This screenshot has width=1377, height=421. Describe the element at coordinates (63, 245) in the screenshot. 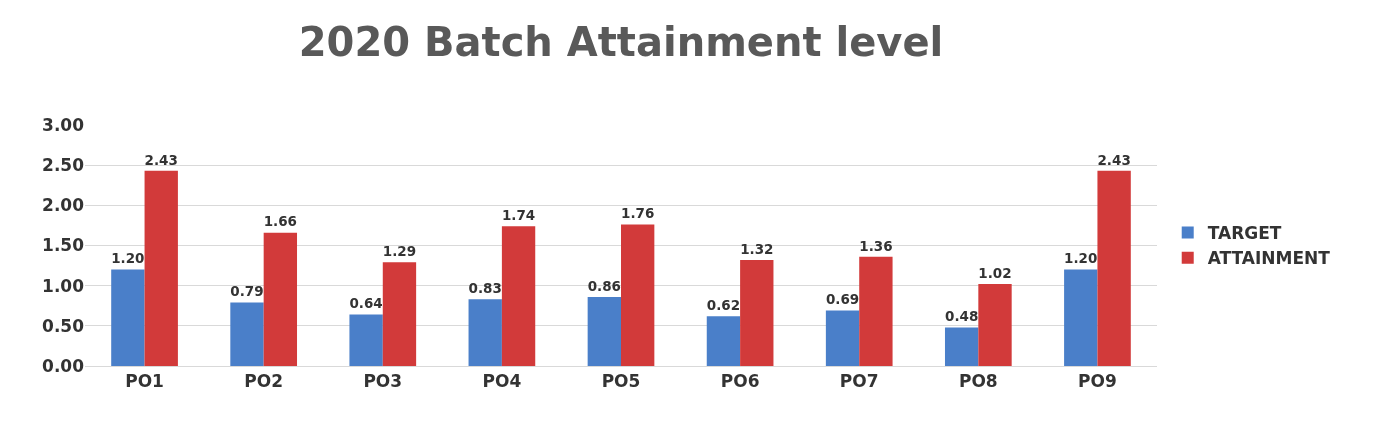

I see `y-tick-label: 1.50` at that location.